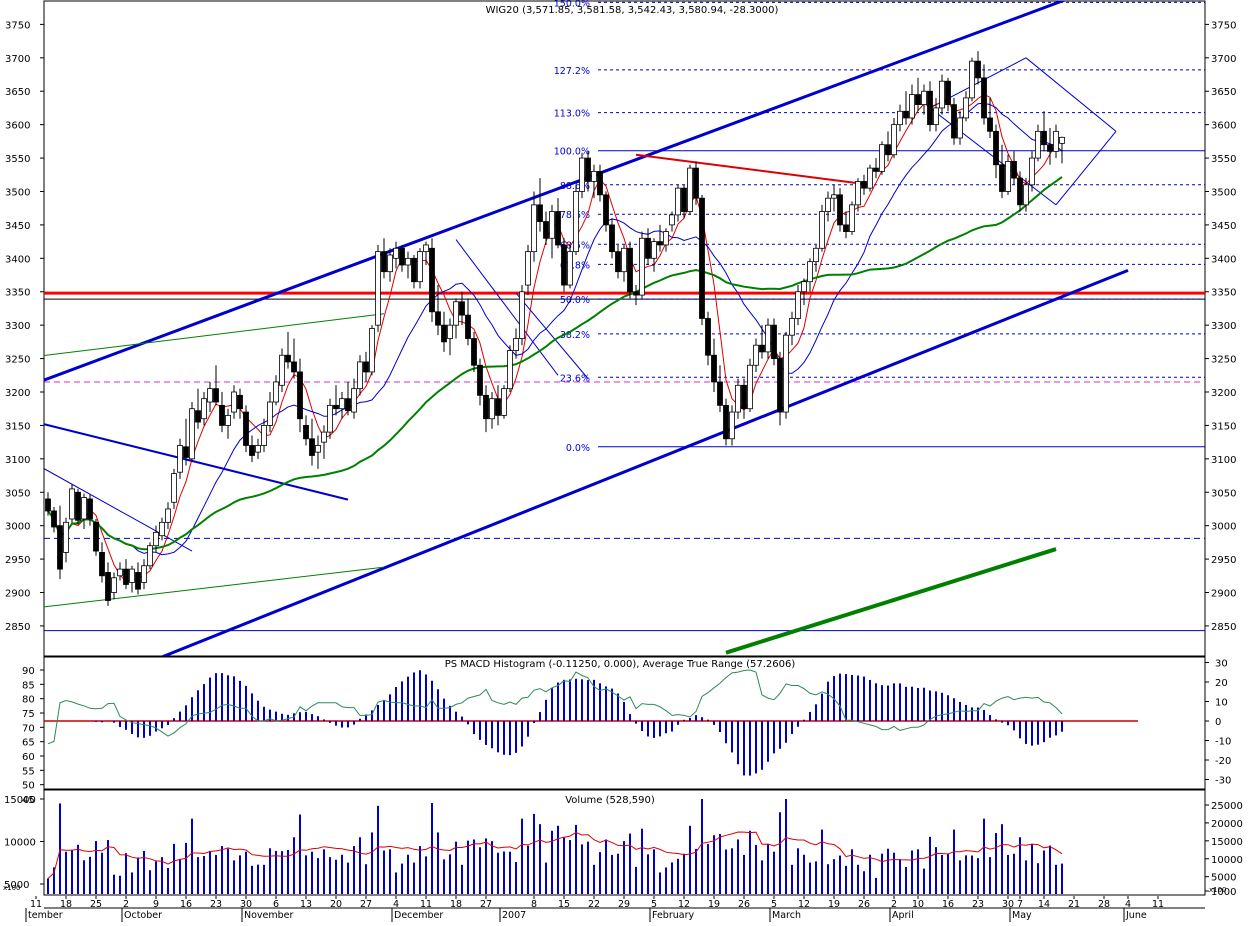  What do you see at coordinates (1223, 159) in the screenshot?
I see `y-tick-label-right: 3550` at bounding box center [1223, 159].